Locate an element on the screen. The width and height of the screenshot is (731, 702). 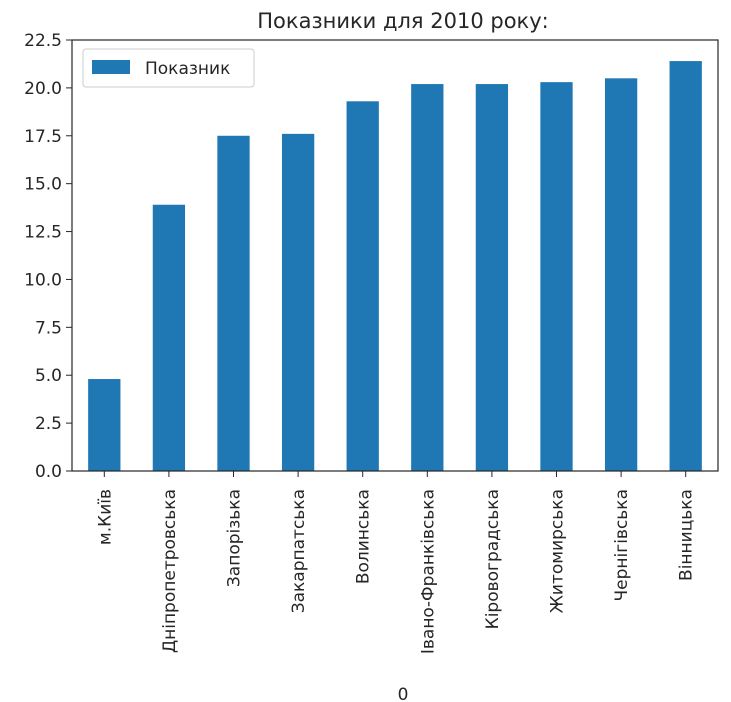
y-tick-label: 0.0 is located at coordinates (48, 472).